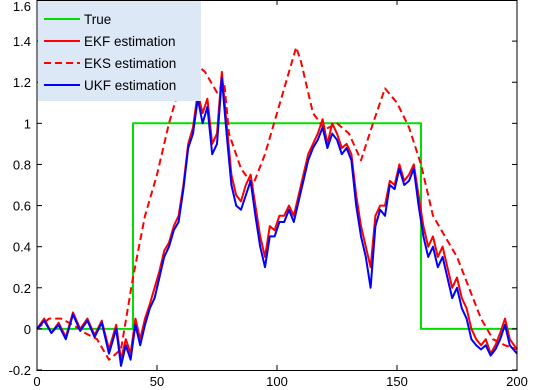 Image resolution: width=533 pixels, height=390 pixels. I want to click on legend-label: EKF estimation, so click(130, 41).